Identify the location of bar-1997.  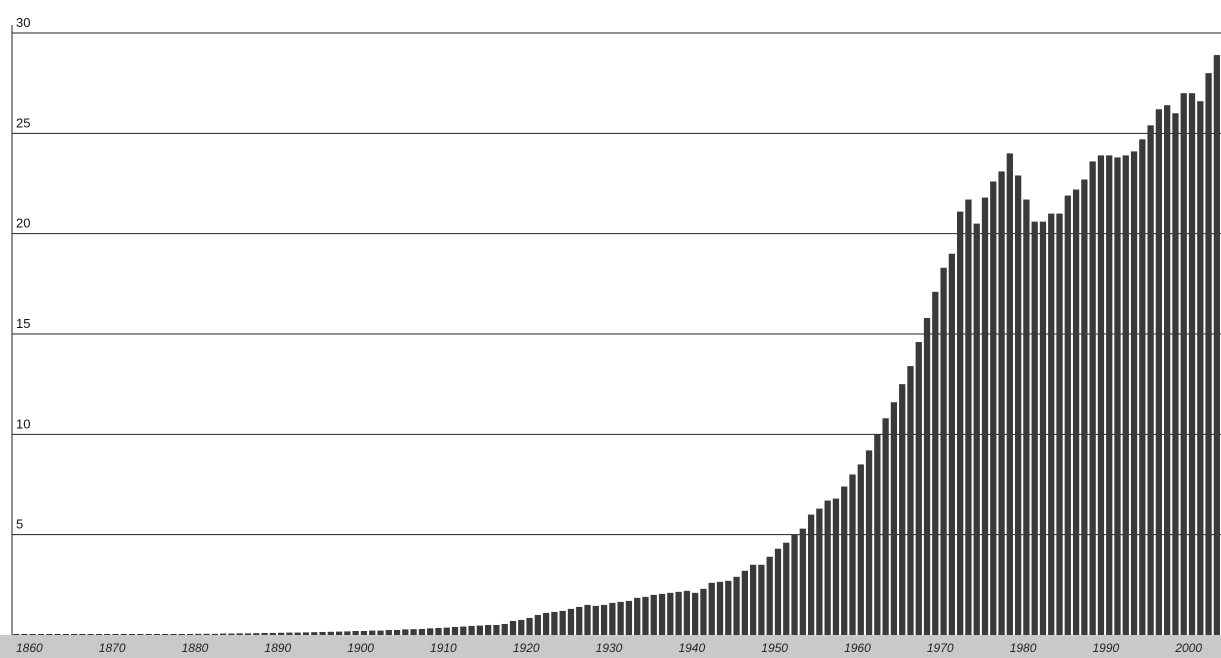
(1150, 380).